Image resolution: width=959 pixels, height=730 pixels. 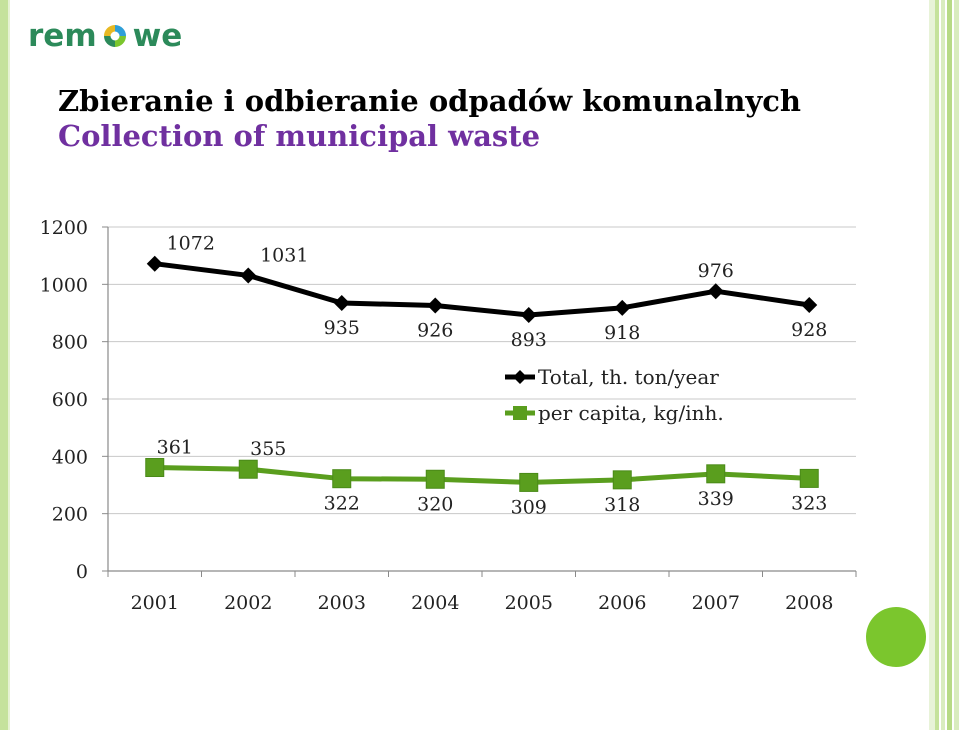 I want to click on logo-text-right: we, so click(x=157, y=36).